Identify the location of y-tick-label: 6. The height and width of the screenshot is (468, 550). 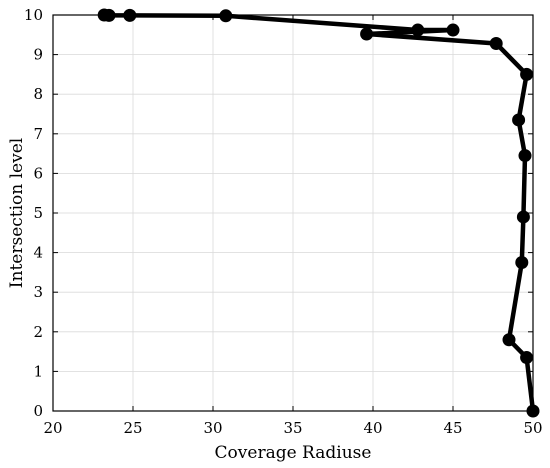
(38, 173).